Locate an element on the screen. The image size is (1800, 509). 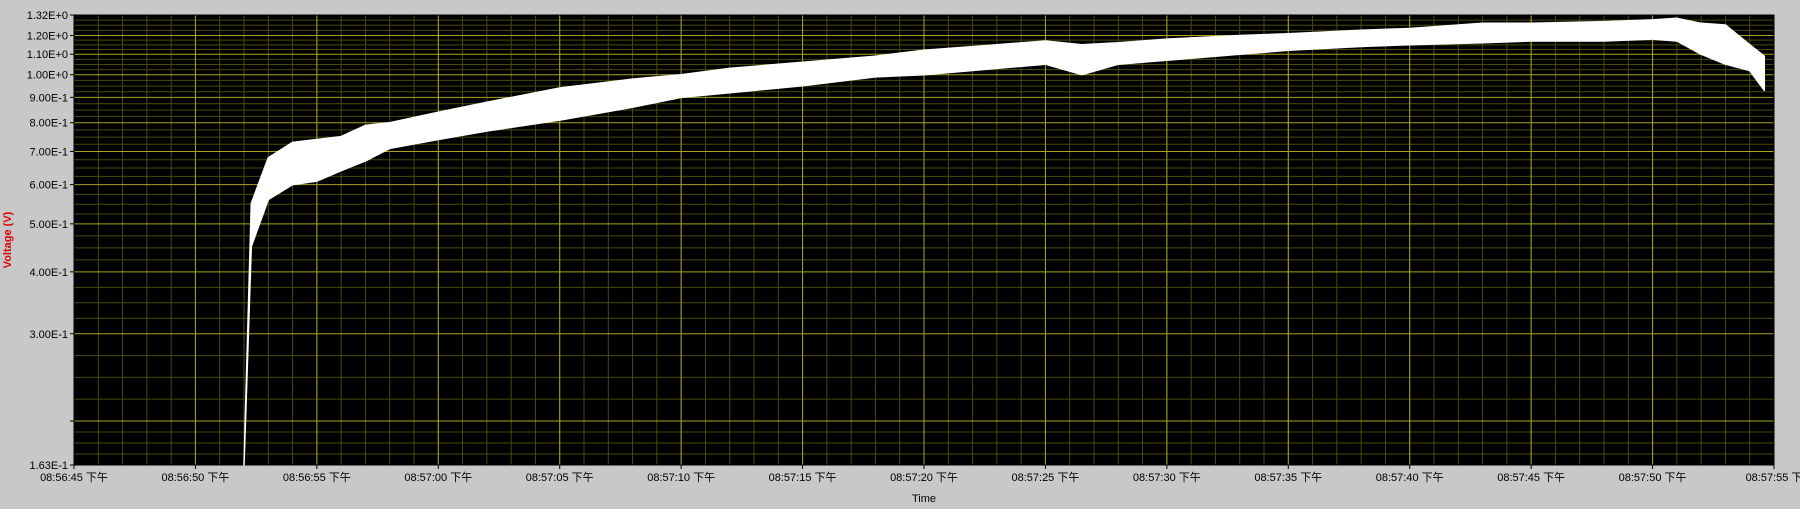
x-axis-label: Time is located at coordinates (924, 498).